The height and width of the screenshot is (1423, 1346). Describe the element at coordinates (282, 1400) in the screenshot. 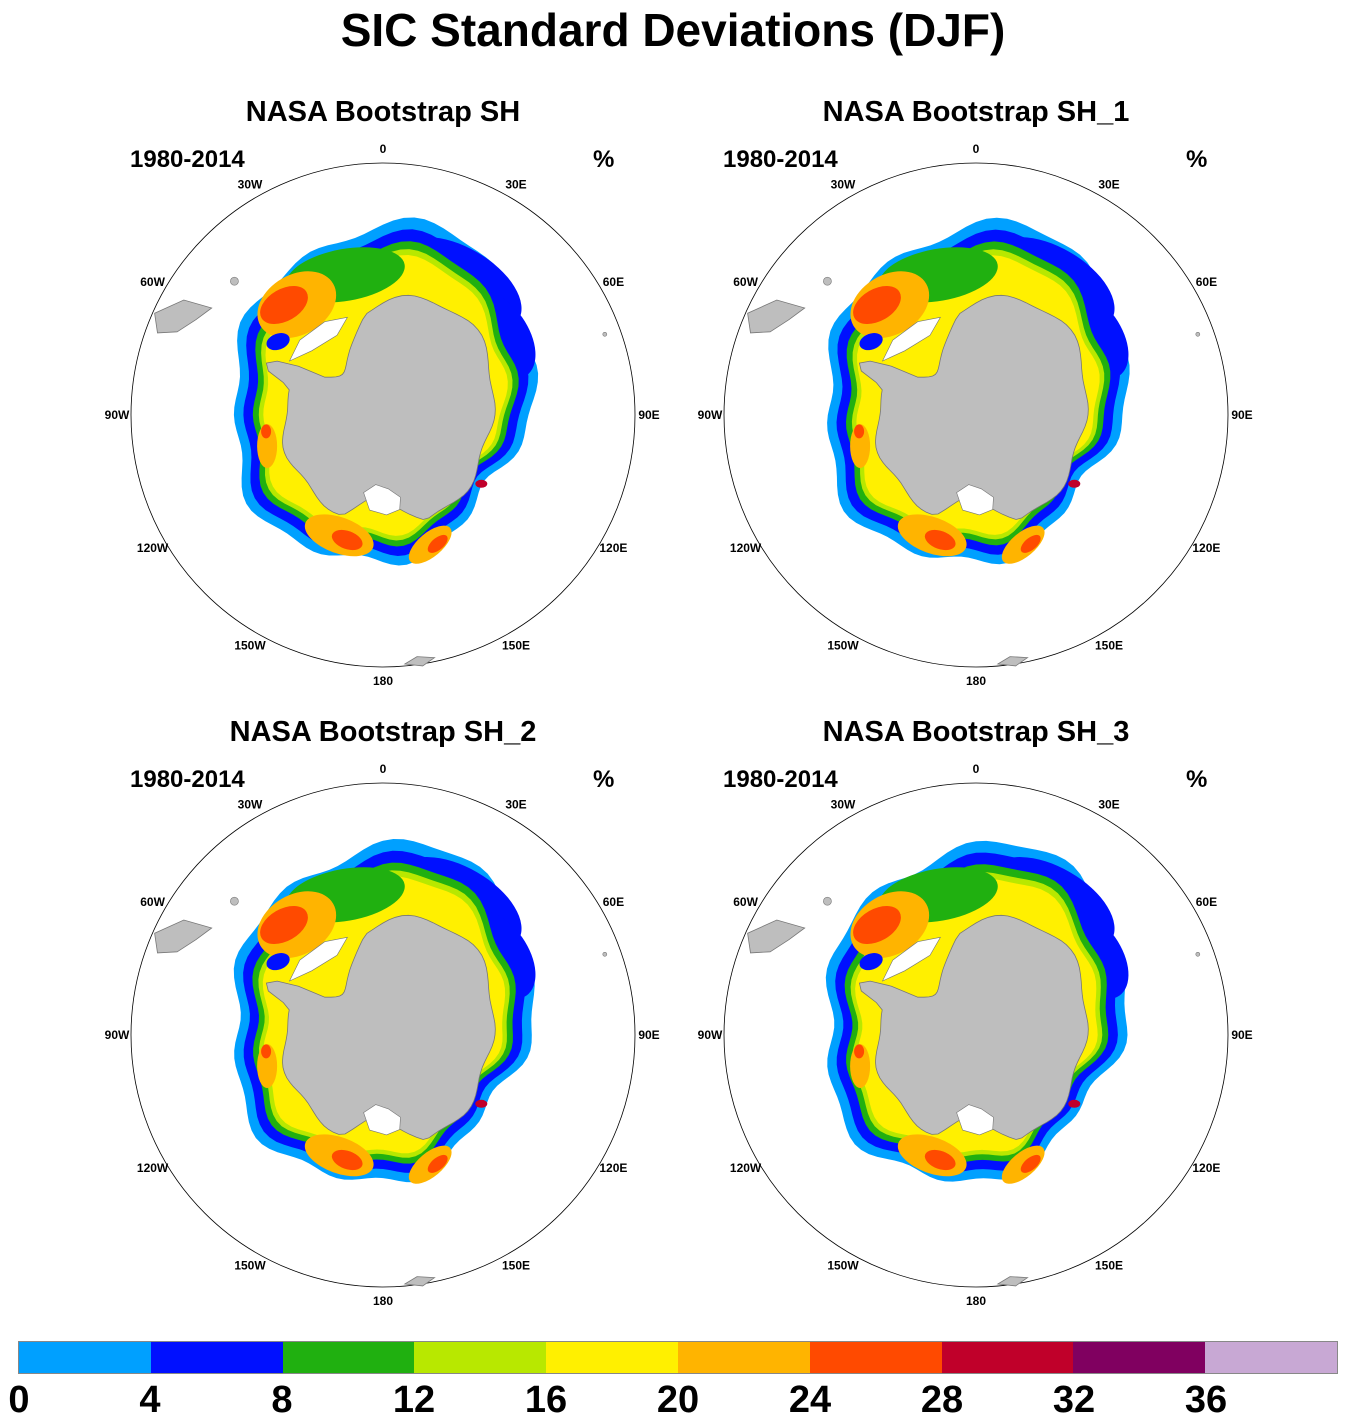

I see `colorbar-tick-label: 8` at that location.